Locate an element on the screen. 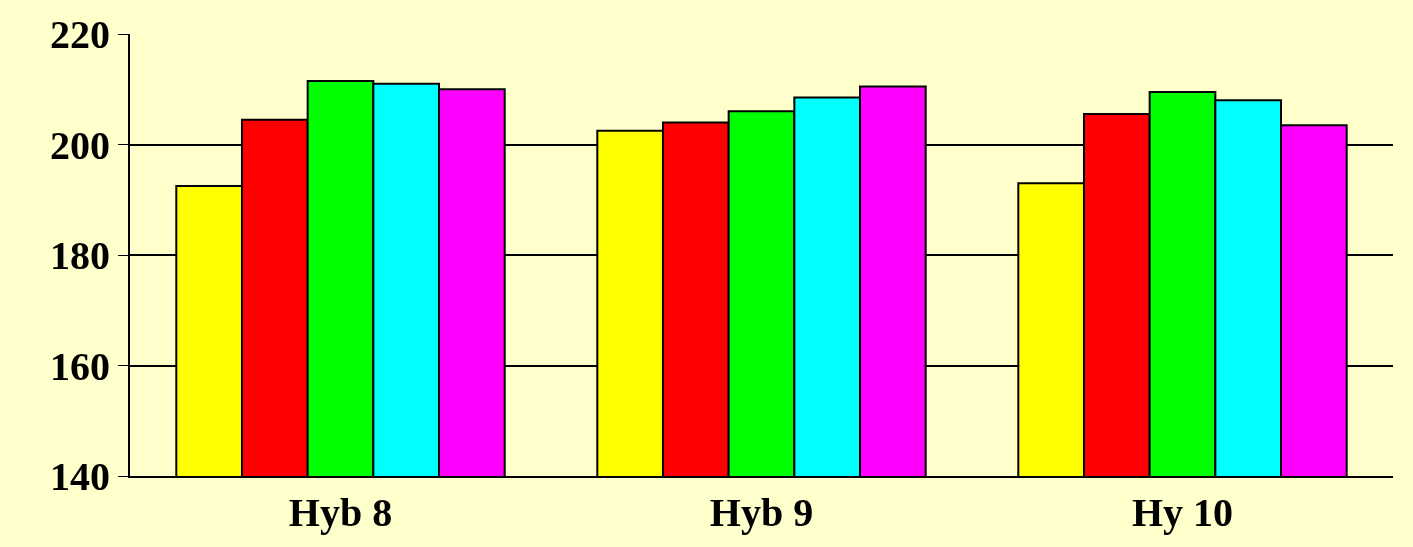 The height and width of the screenshot is (547, 1413). x-tick-label: Hyb 8 is located at coordinates (340, 512).